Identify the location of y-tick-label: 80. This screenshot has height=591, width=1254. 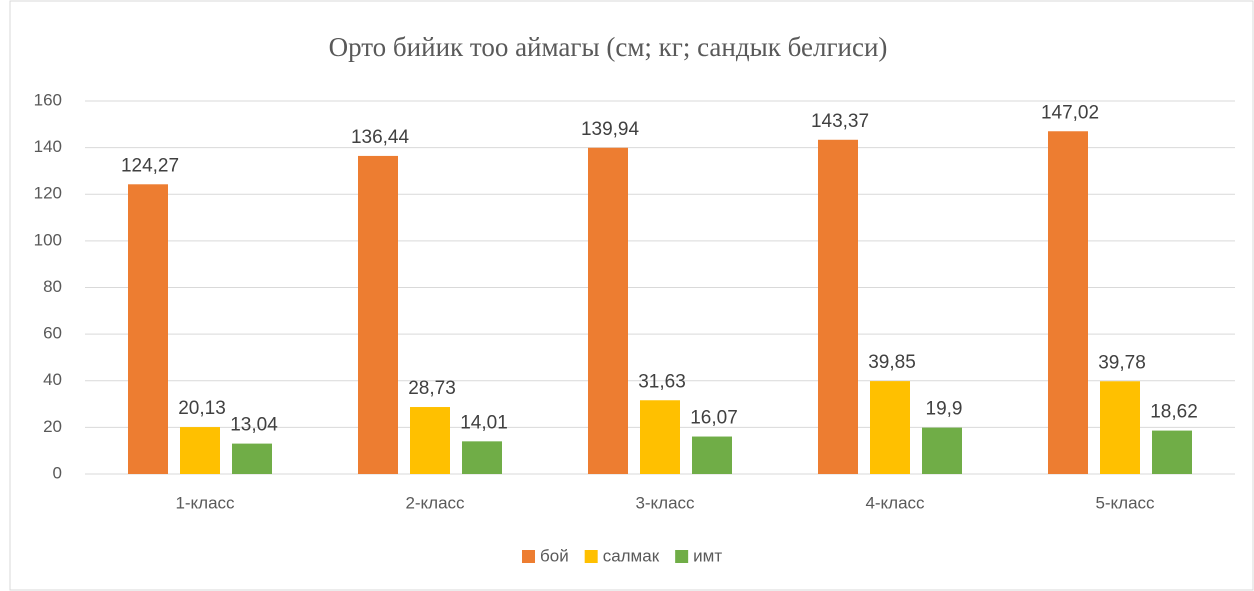
(52, 286).